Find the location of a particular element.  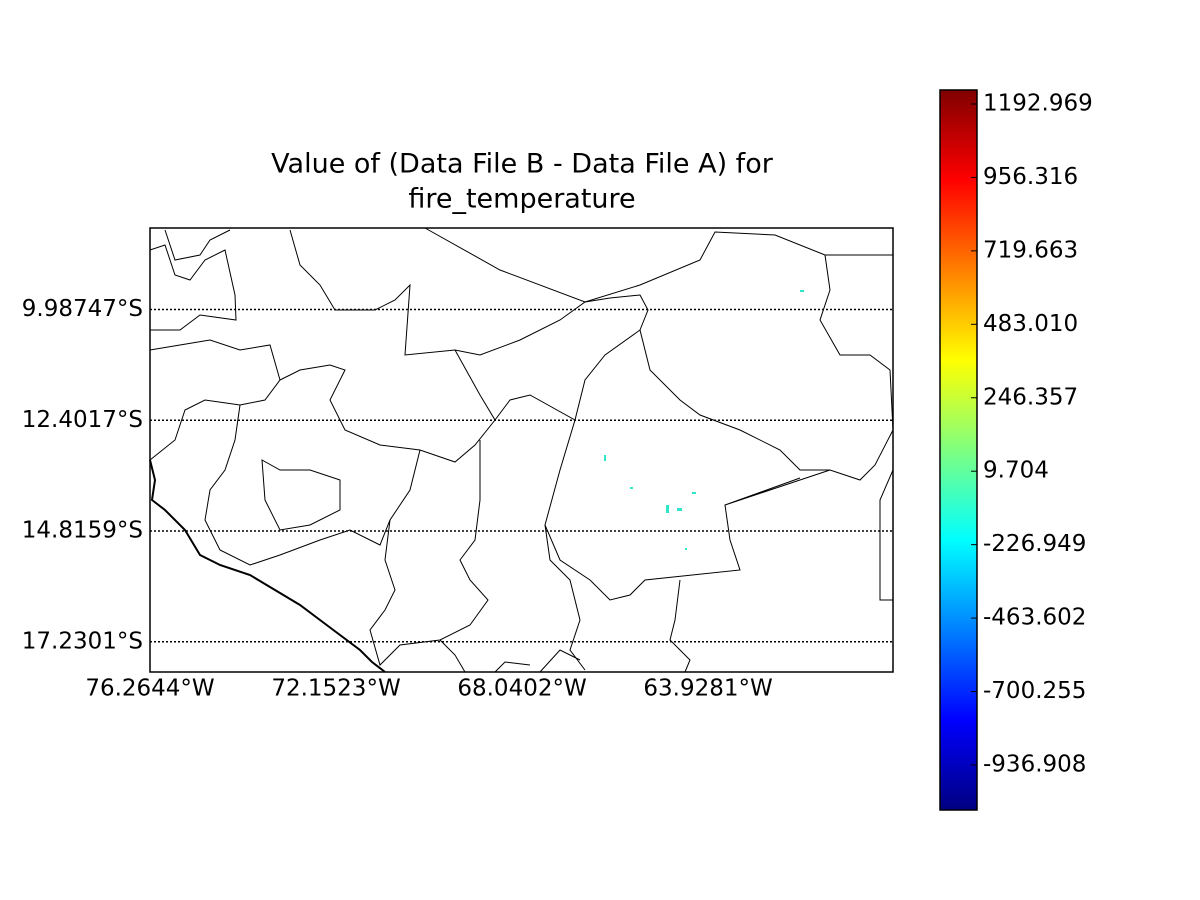

colorbar-label: 9.704 is located at coordinates (1016, 471).